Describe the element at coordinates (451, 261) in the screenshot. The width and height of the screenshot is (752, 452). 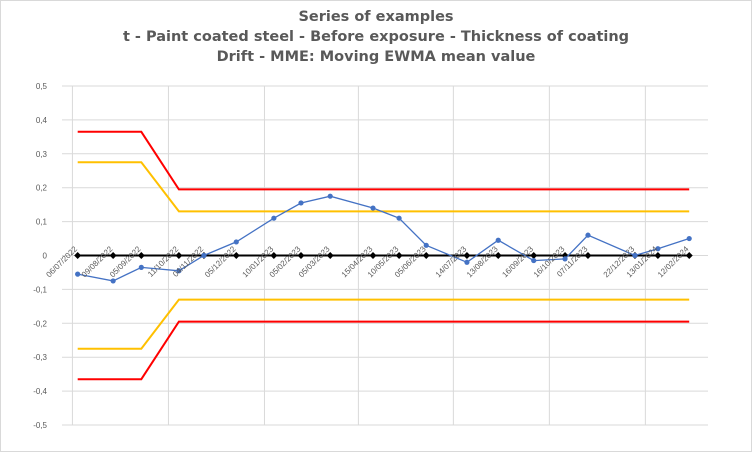
I see `x-tick-label: 14/07/2023` at that location.